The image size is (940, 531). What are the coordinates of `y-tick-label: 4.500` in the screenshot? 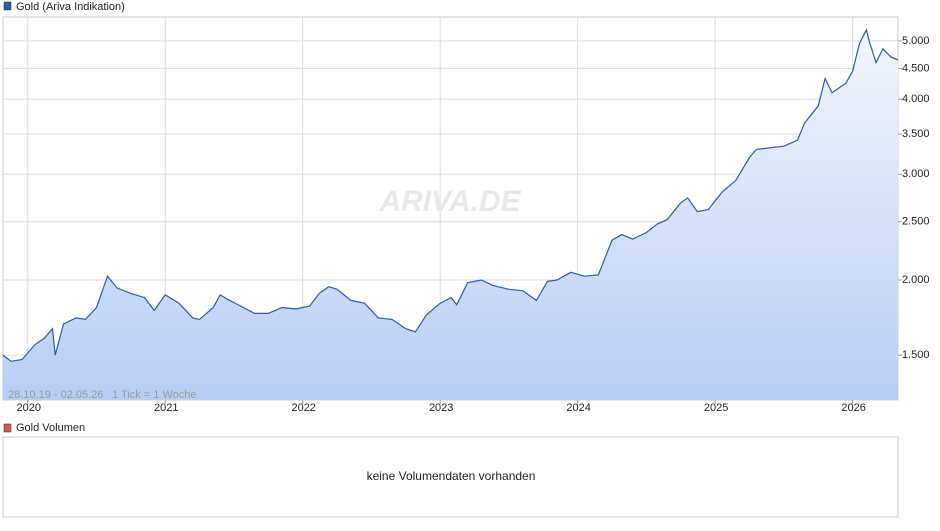 It's located at (916, 68).